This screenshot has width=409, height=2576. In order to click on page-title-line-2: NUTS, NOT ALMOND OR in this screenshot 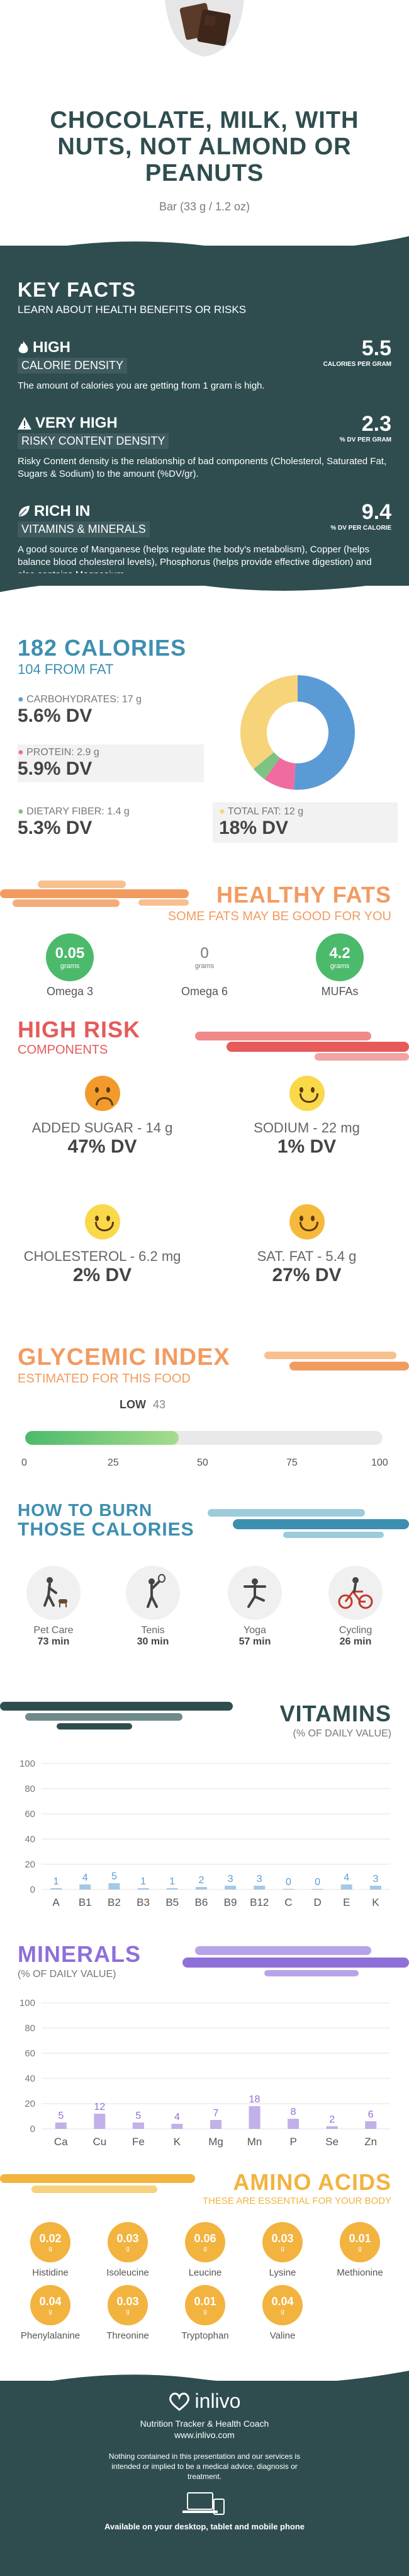, I will do `click(204, 147)`.